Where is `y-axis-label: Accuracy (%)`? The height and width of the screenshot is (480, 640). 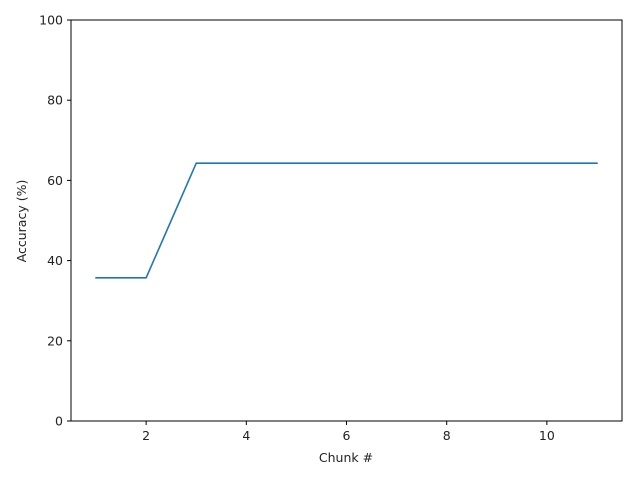 y-axis-label: Accuracy (%) is located at coordinates (21, 221).